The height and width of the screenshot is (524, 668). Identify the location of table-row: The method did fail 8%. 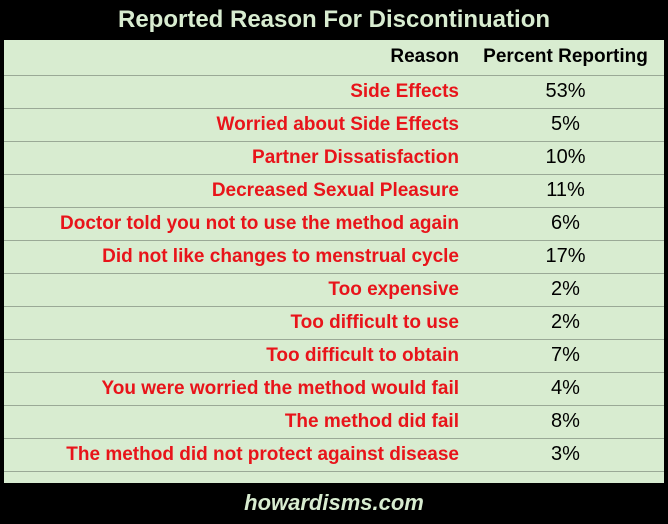
(334, 422).